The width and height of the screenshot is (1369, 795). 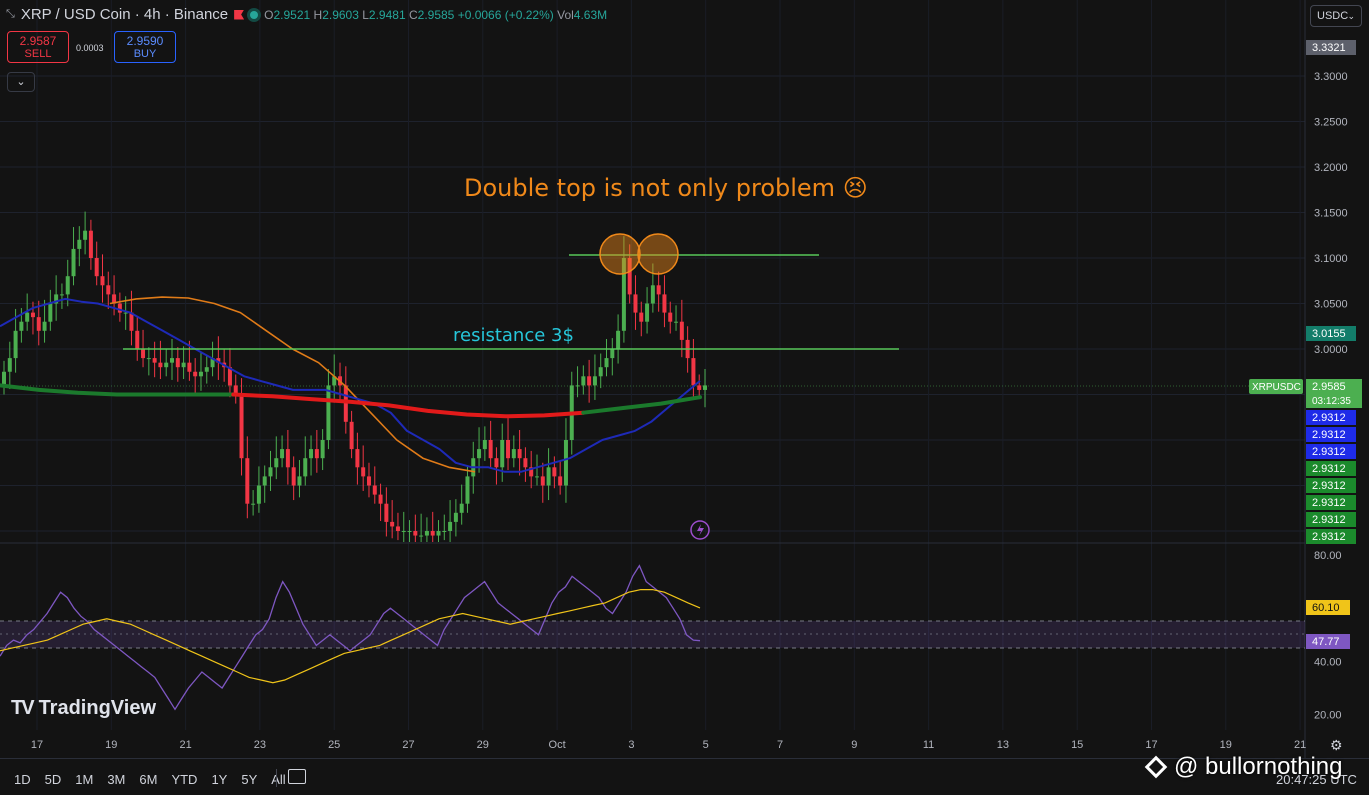 What do you see at coordinates (334, 745) in the screenshot?
I see `time-tick: 25` at bounding box center [334, 745].